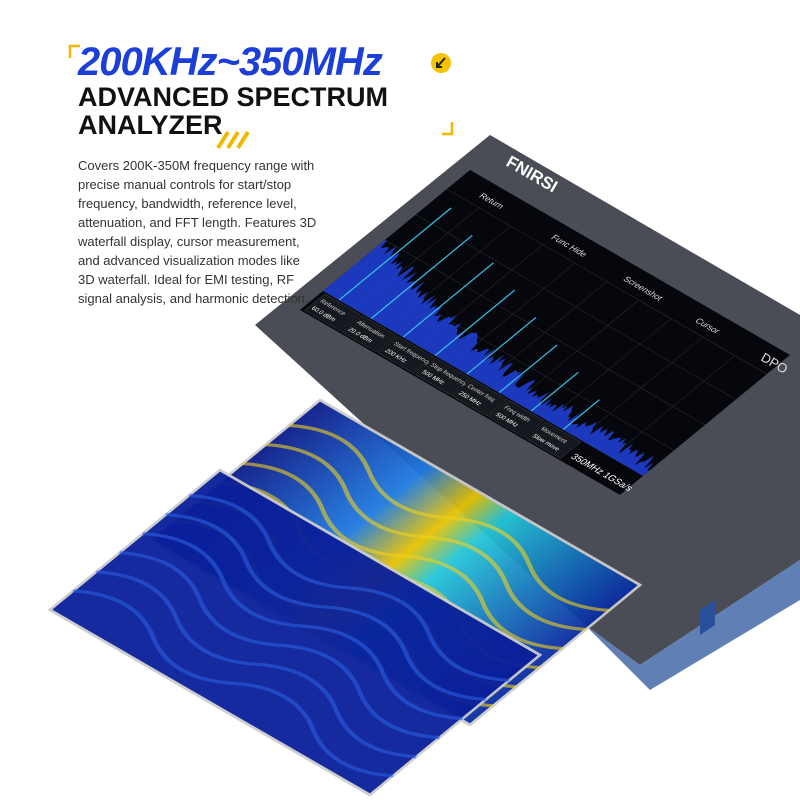 The image size is (800, 800). Describe the element at coordinates (441, 62) in the screenshot. I see `arrow-icon` at that location.